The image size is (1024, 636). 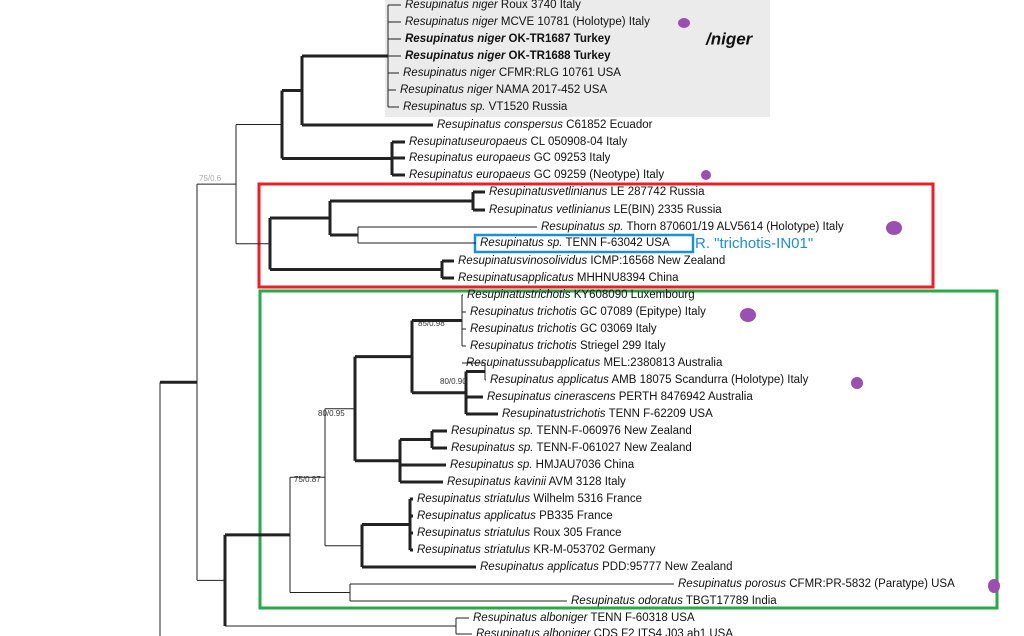 I want to click on specimen-info: CFMR:RLG 10761 USA, so click(x=560, y=73).